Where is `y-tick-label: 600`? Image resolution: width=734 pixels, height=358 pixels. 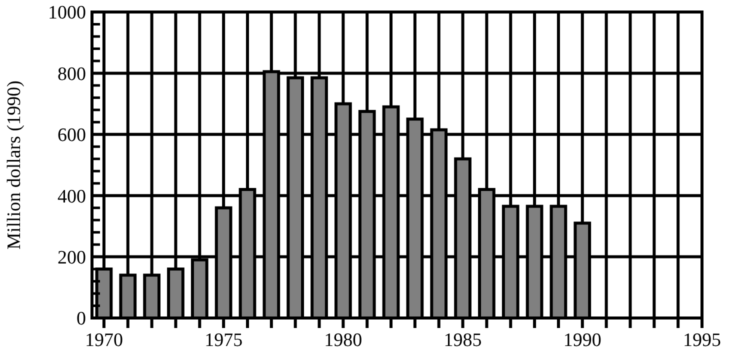 y-tick-label: 600 is located at coordinates (72, 135).